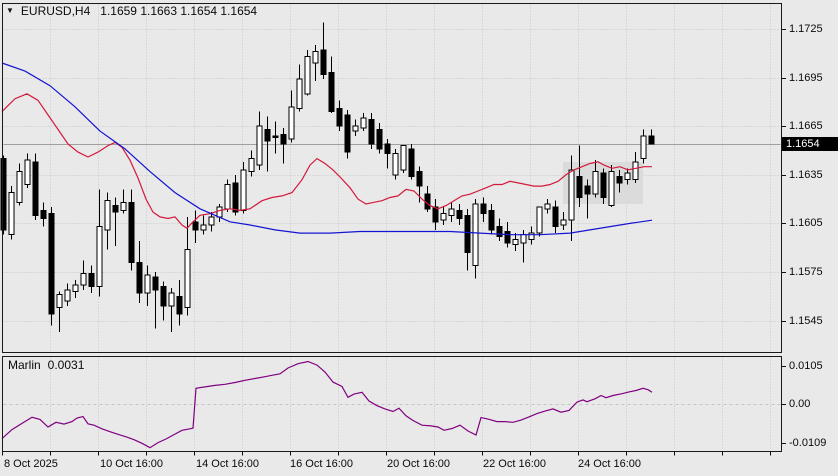 This screenshot has width=838, height=476. What do you see at coordinates (808, 442) in the screenshot?
I see `indicator-axis-label: -0.0109` at bounding box center [808, 442].